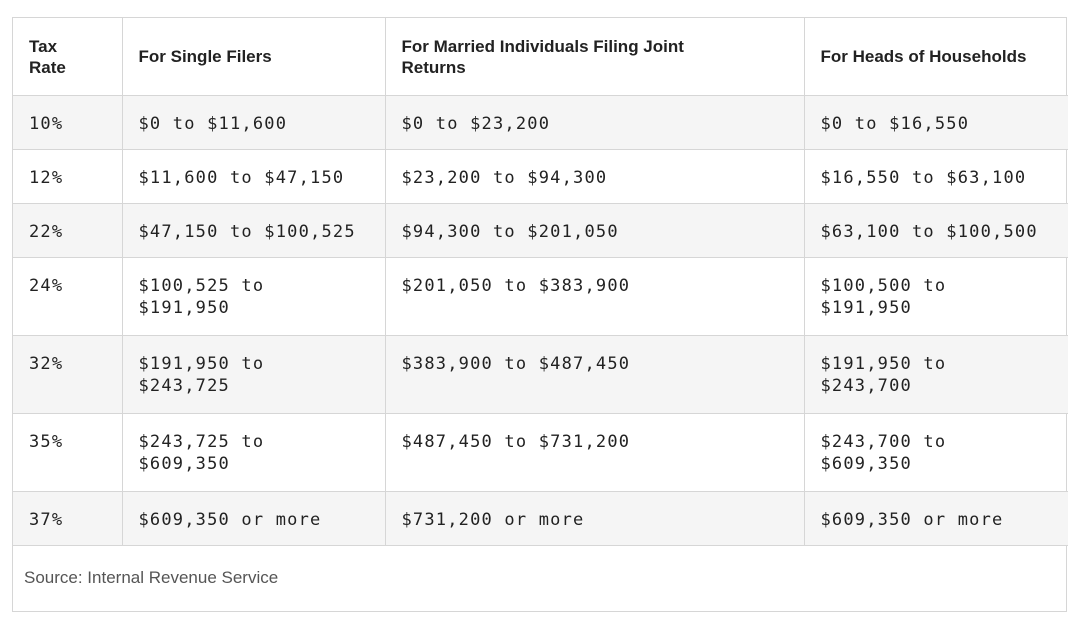 Image resolution: width=1080 pixels, height=625 pixels. What do you see at coordinates (68, 518) in the screenshot?
I see `rate-cell: 37%` at bounding box center [68, 518].